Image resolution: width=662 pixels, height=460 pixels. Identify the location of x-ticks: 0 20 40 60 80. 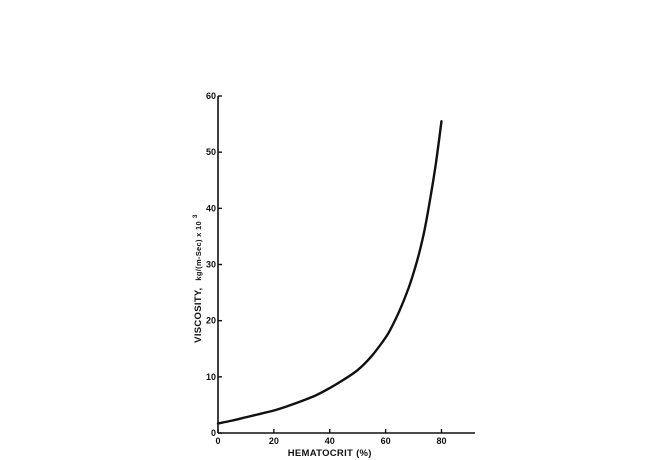
(330, 437).